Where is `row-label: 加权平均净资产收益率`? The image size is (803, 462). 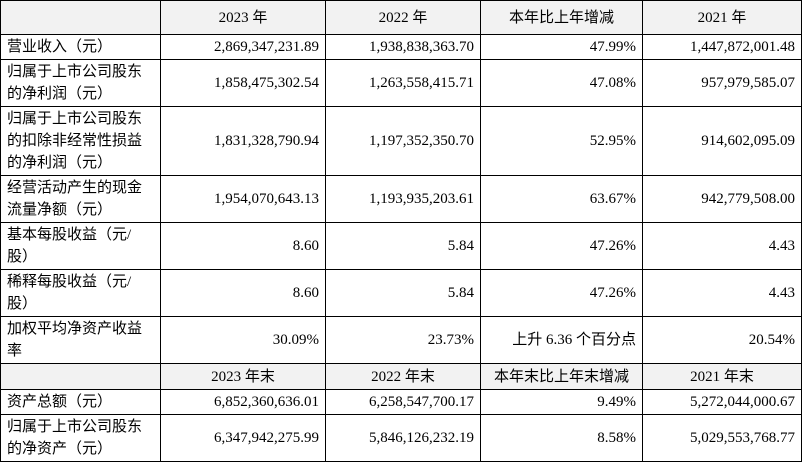
row-label: 加权平均净资产收益率 is located at coordinates (80, 340).